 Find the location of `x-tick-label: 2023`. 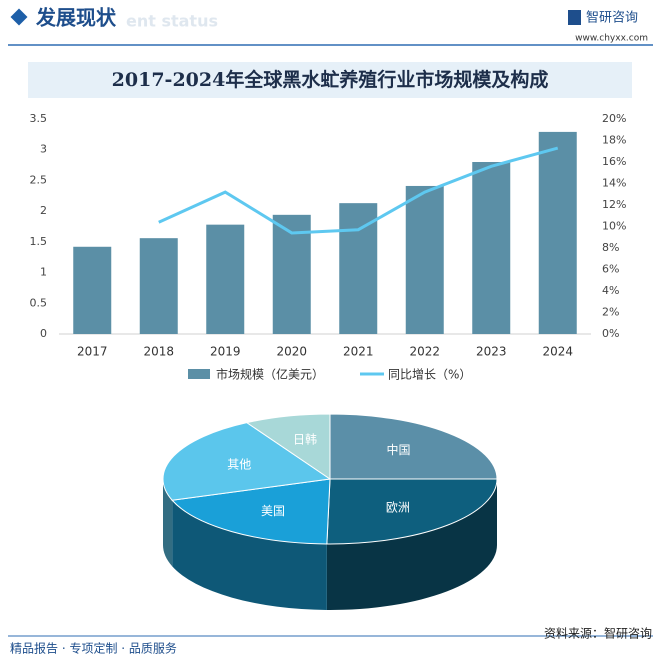

x-tick-label: 2023 is located at coordinates (491, 352).